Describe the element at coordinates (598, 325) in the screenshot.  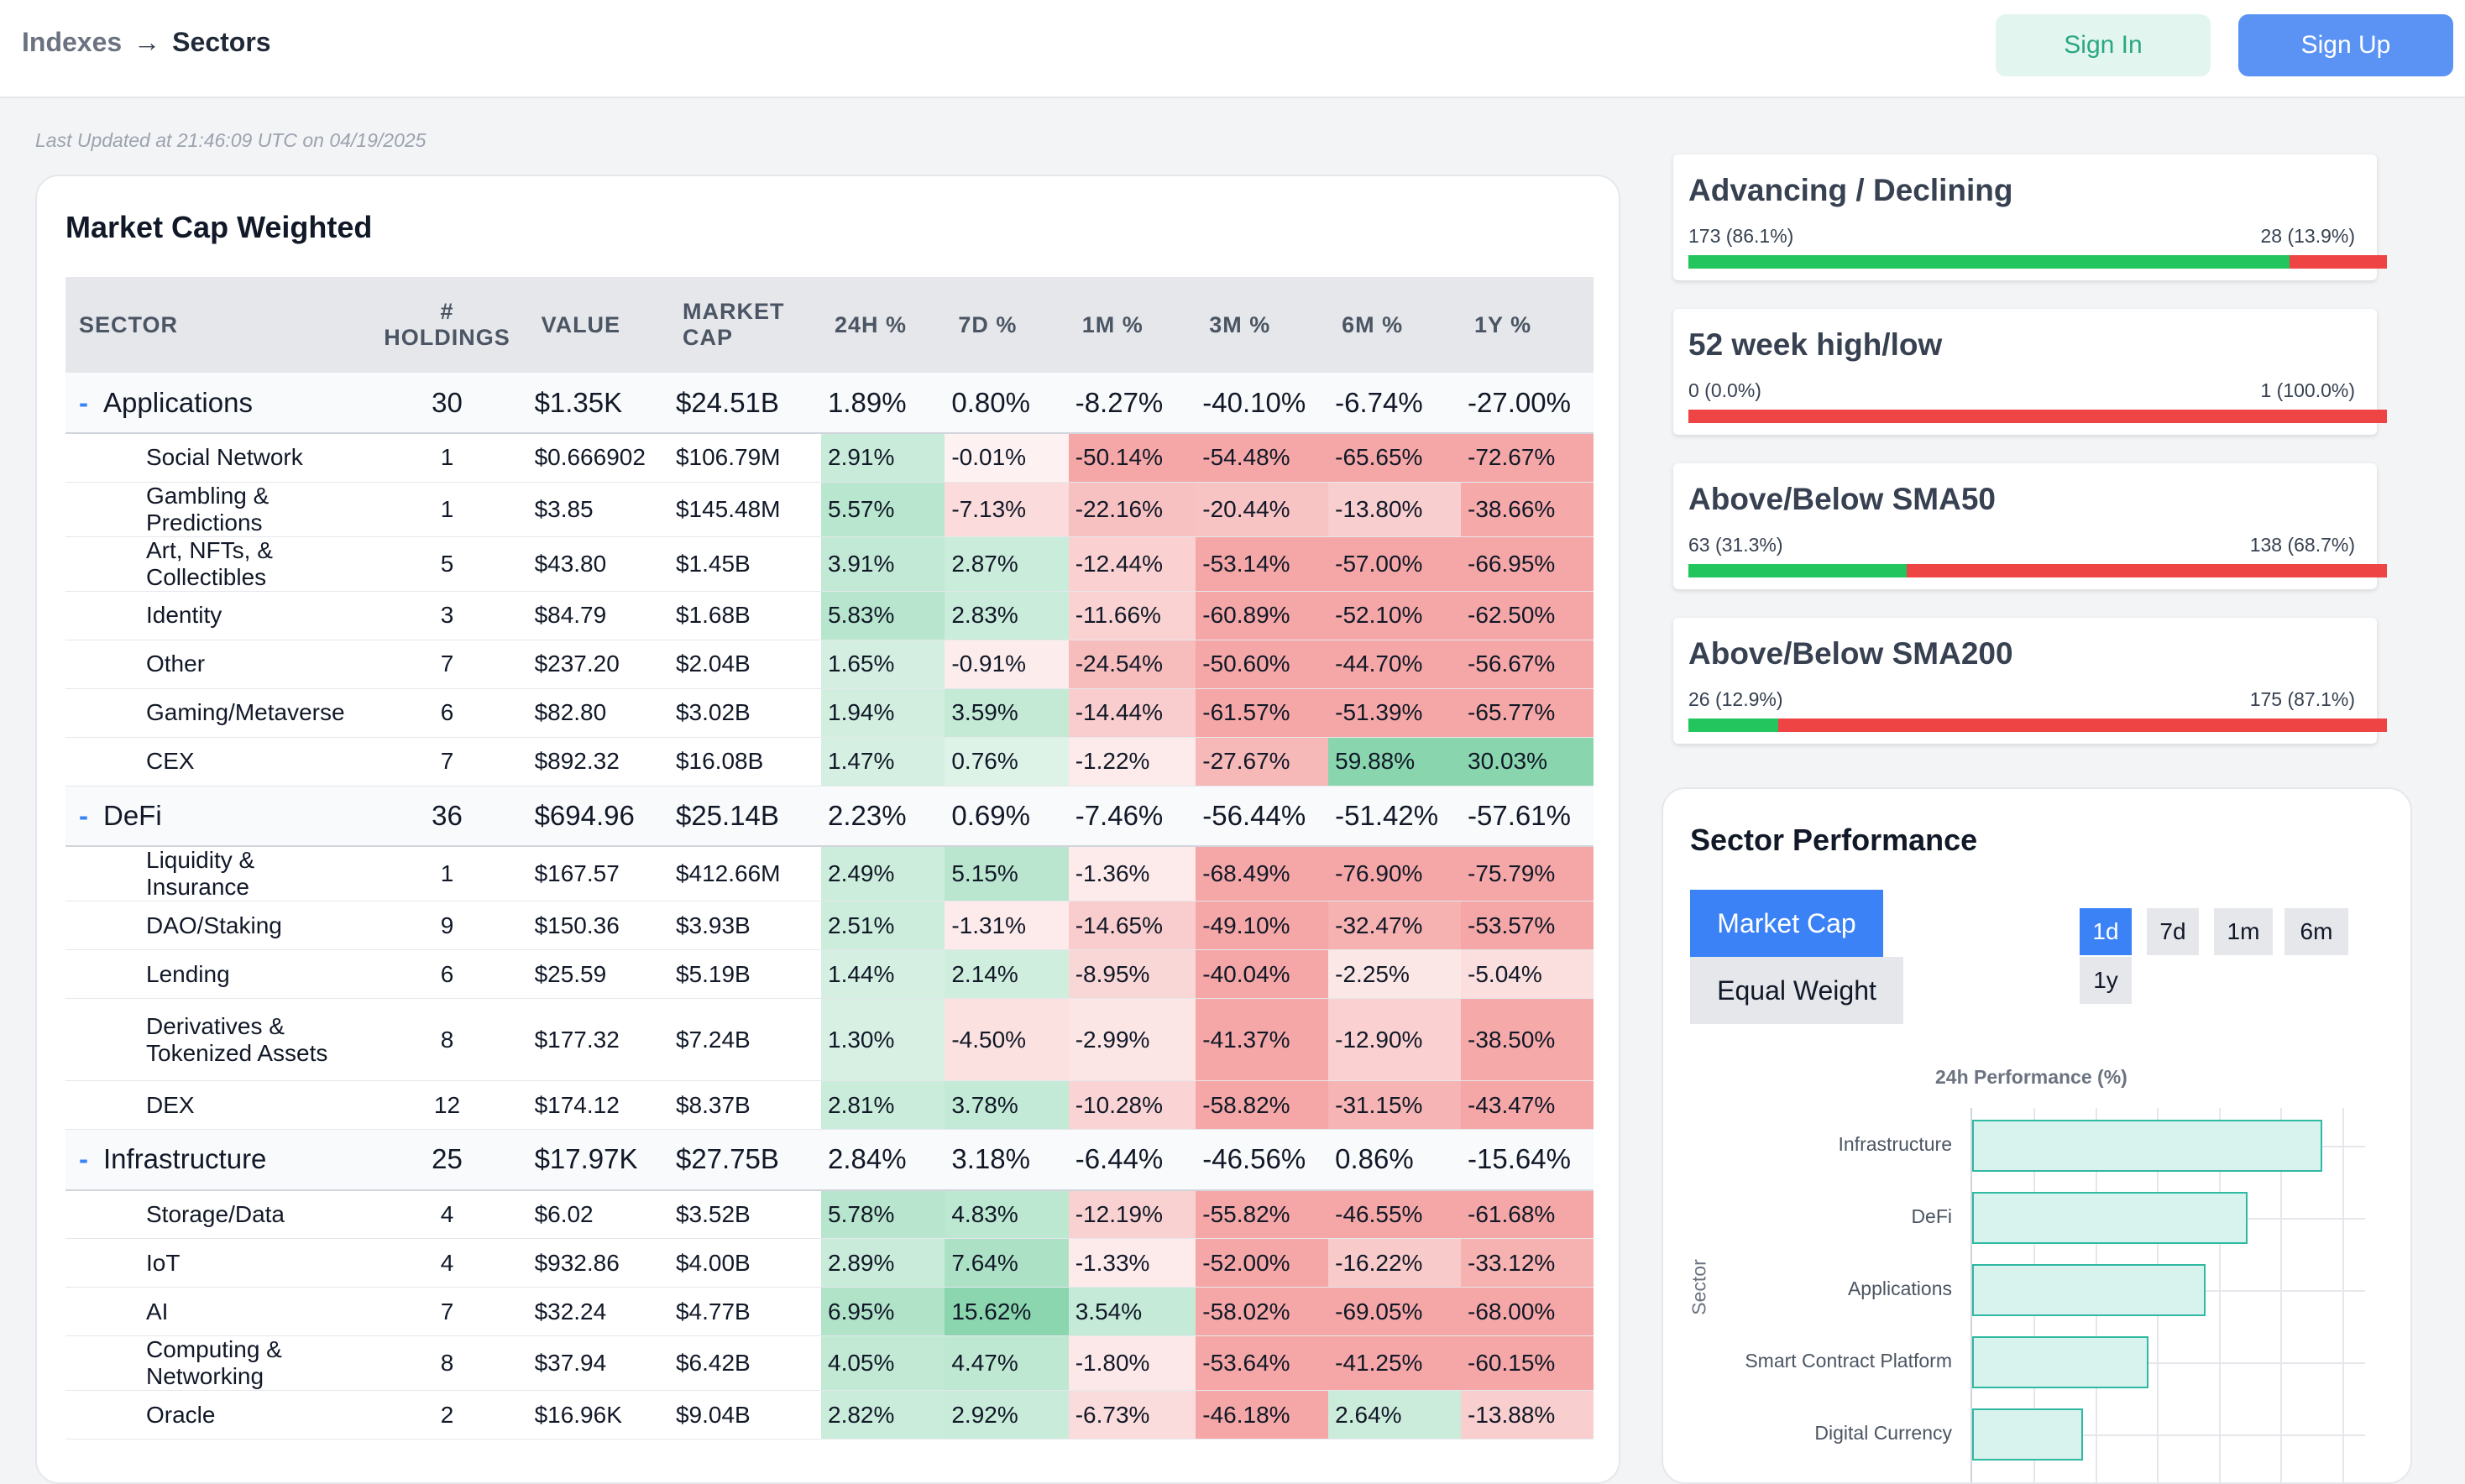
I see `header-value: VALUE` at that location.